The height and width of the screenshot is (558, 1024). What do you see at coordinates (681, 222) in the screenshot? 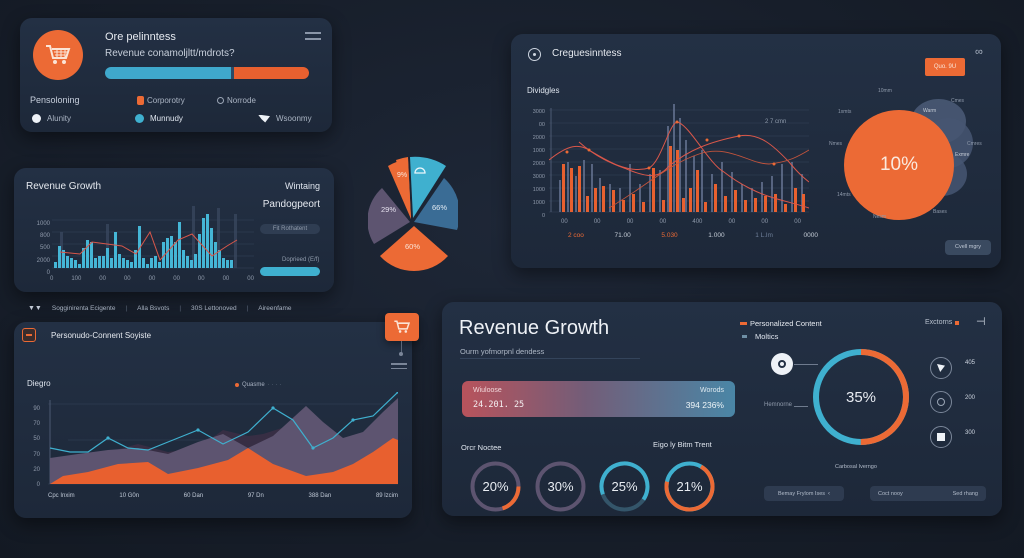
I see `x-axis: 00 00 00 00 400 00 00 00` at bounding box center [681, 222].